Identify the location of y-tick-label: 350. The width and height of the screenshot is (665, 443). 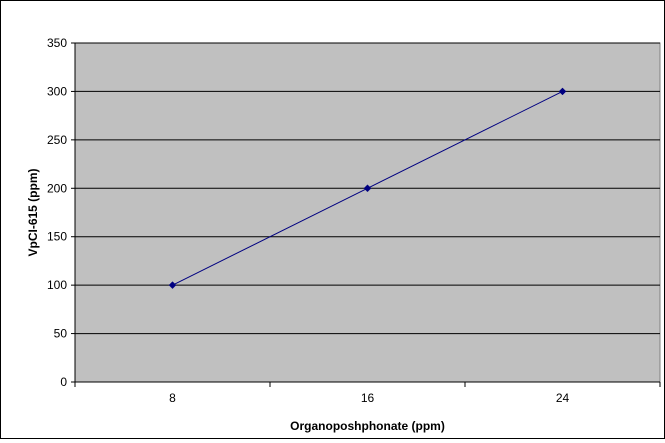
(57, 43).